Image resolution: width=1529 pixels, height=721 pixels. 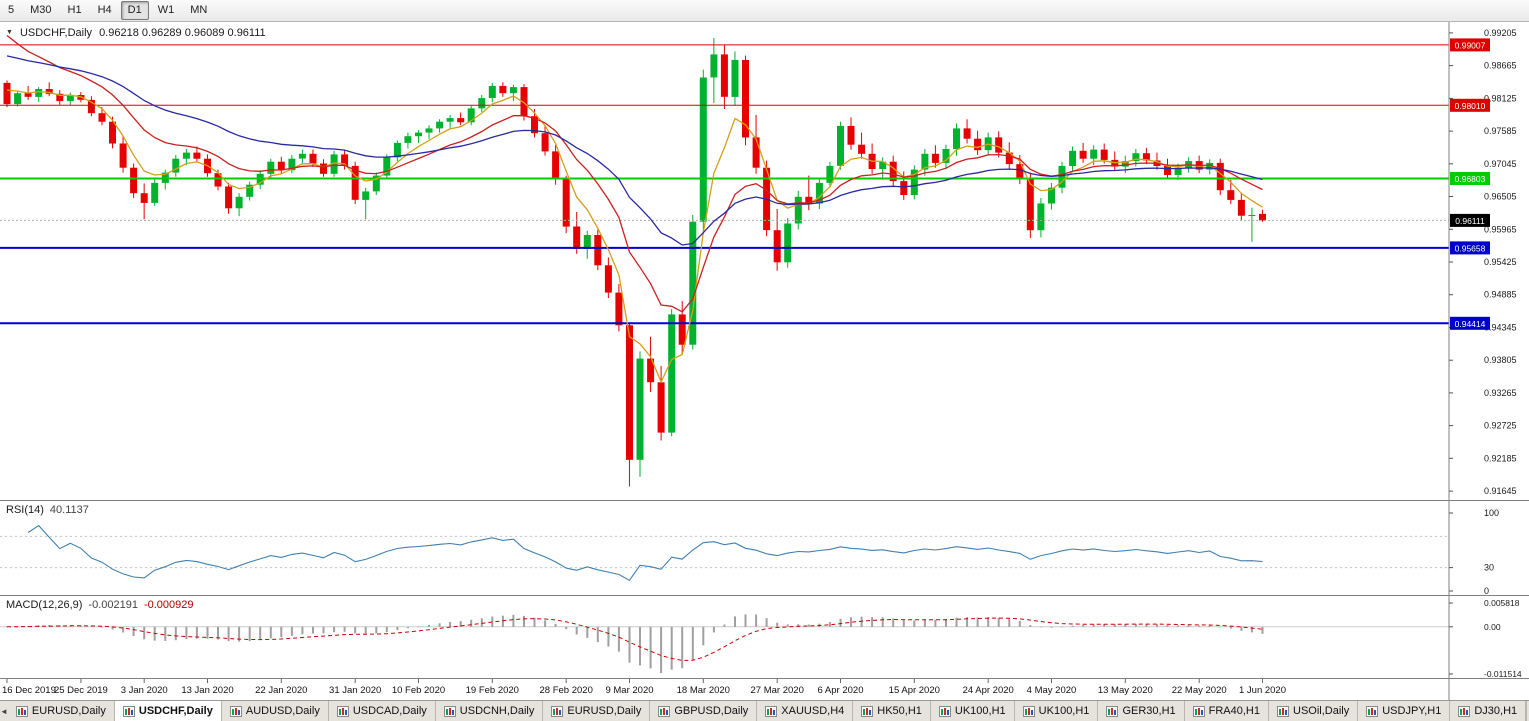 What do you see at coordinates (199, 10) in the screenshot?
I see `timeframe-button-MN: MN` at bounding box center [199, 10].